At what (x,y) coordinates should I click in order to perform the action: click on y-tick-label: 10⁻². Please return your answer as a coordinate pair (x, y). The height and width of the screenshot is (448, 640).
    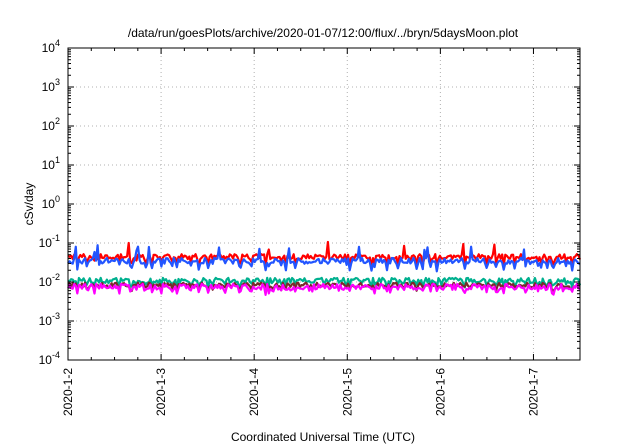
    Looking at the image, I should click on (49, 280).